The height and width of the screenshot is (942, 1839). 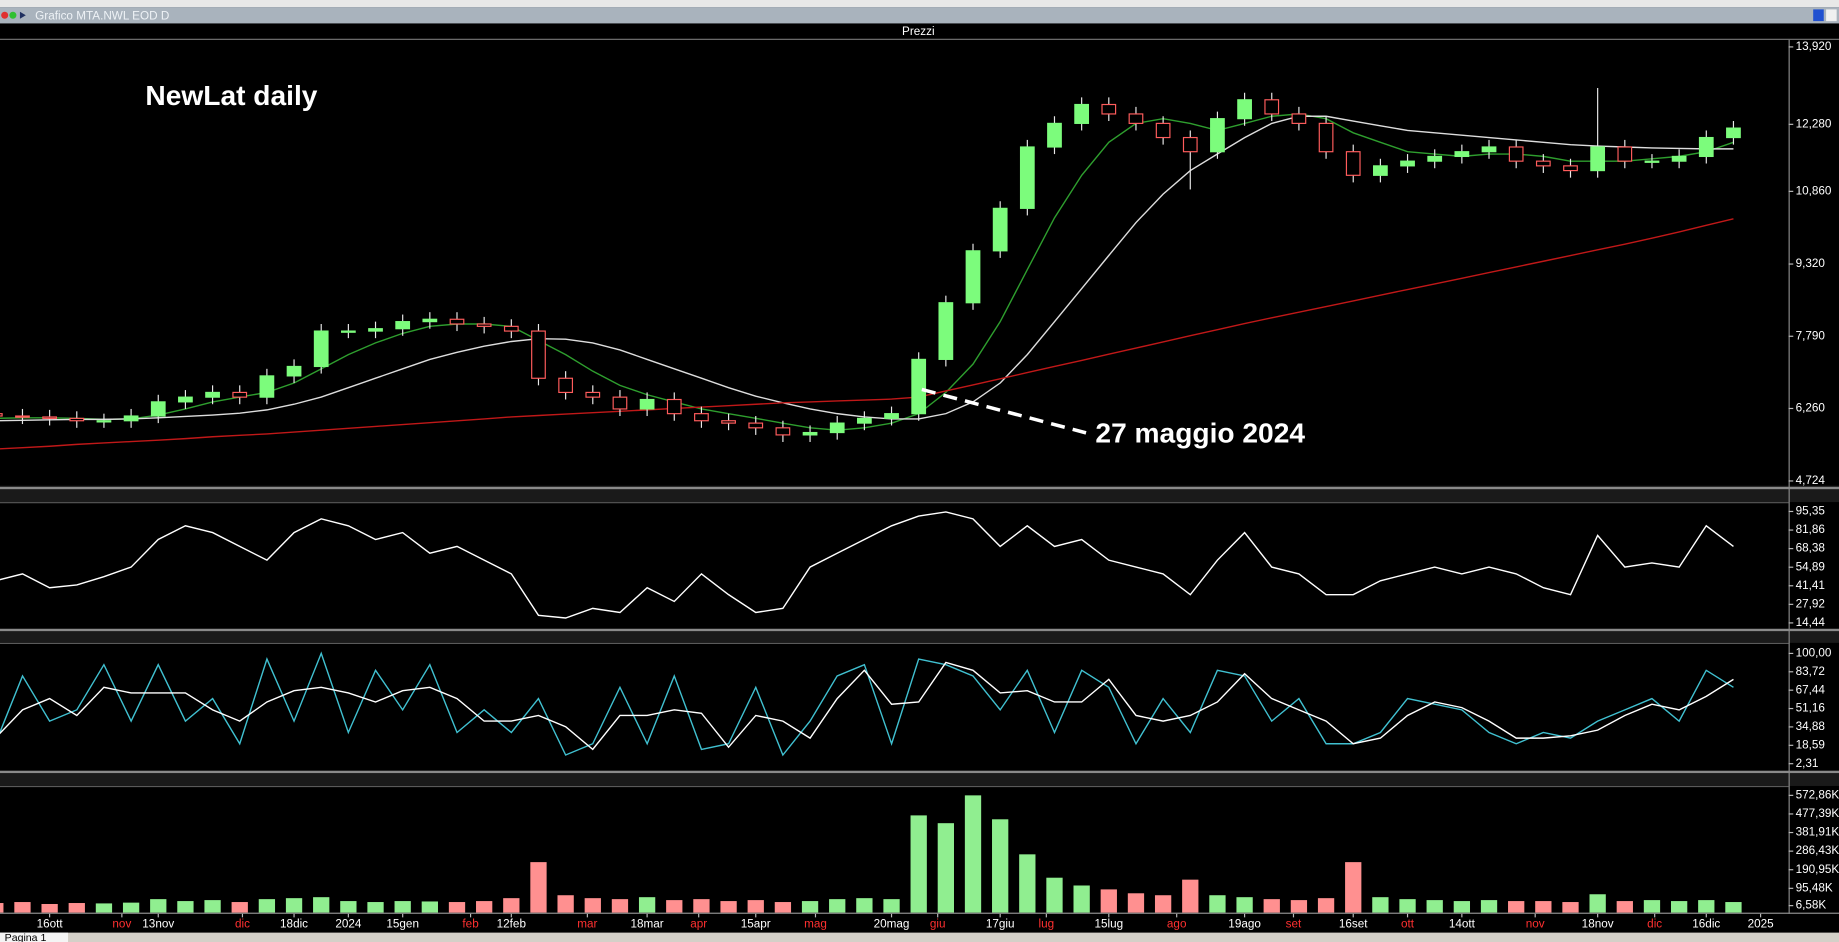 I want to click on y-tick-label: 4,724, so click(x=1811, y=480).